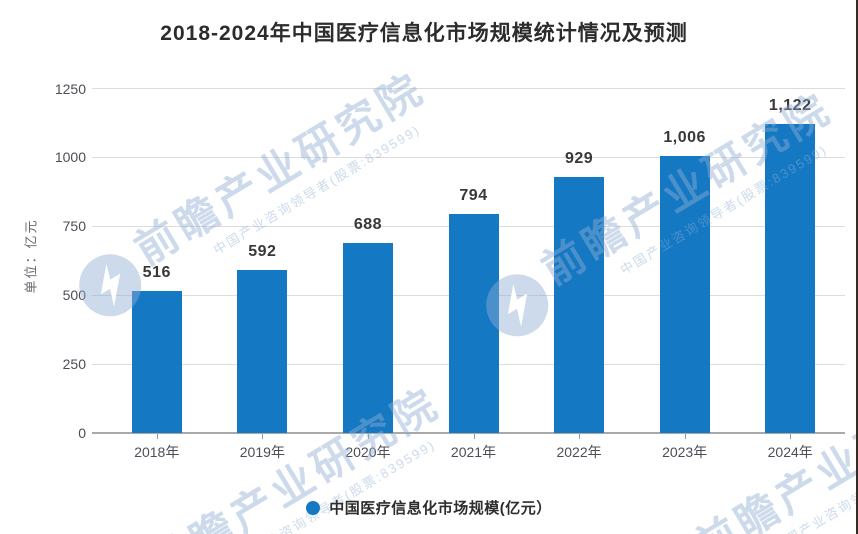 The height and width of the screenshot is (534, 858). I want to click on x-tick-label-2020年: 2020年, so click(368, 452).